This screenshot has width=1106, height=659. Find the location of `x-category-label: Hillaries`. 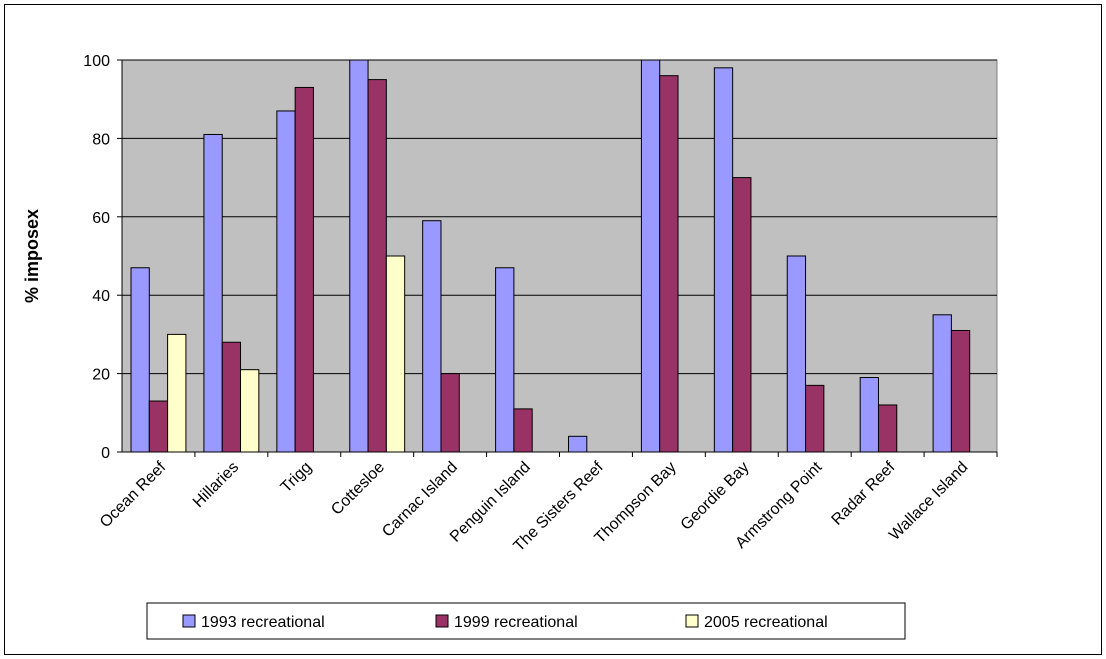

x-category-label: Hillaries is located at coordinates (216, 485).